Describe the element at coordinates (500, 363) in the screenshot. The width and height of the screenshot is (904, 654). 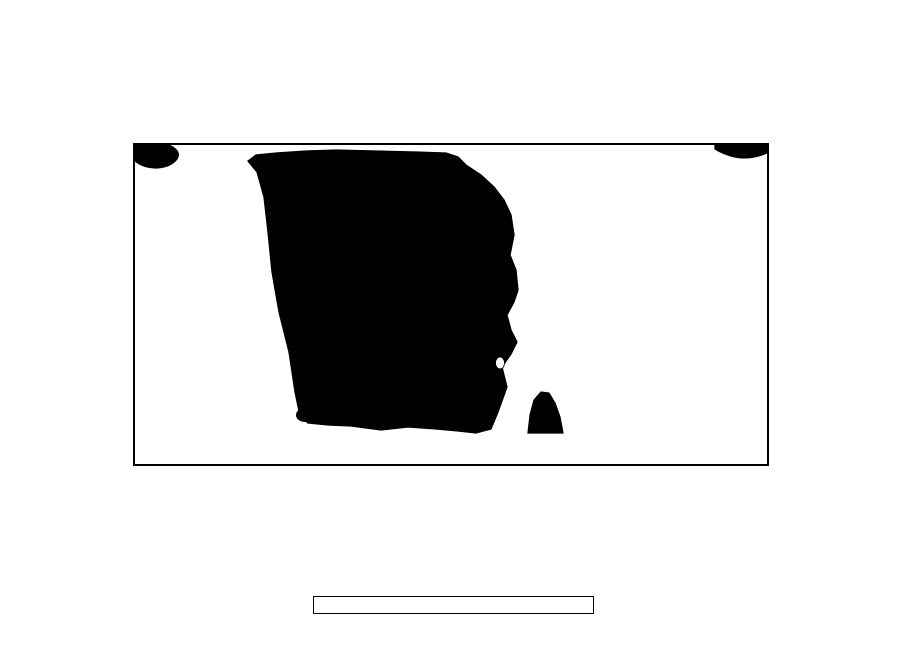
I see `blob-hole` at that location.